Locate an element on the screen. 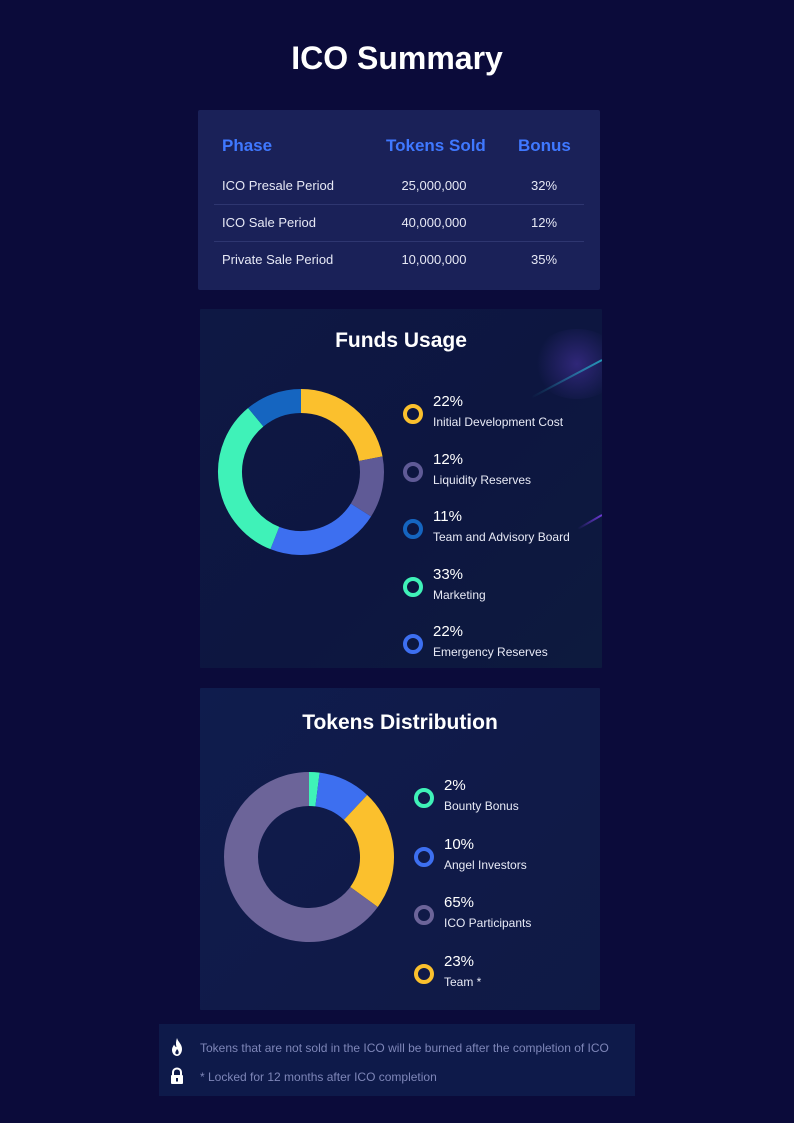  donut-slice-angel-investors is located at coordinates (341, 796).